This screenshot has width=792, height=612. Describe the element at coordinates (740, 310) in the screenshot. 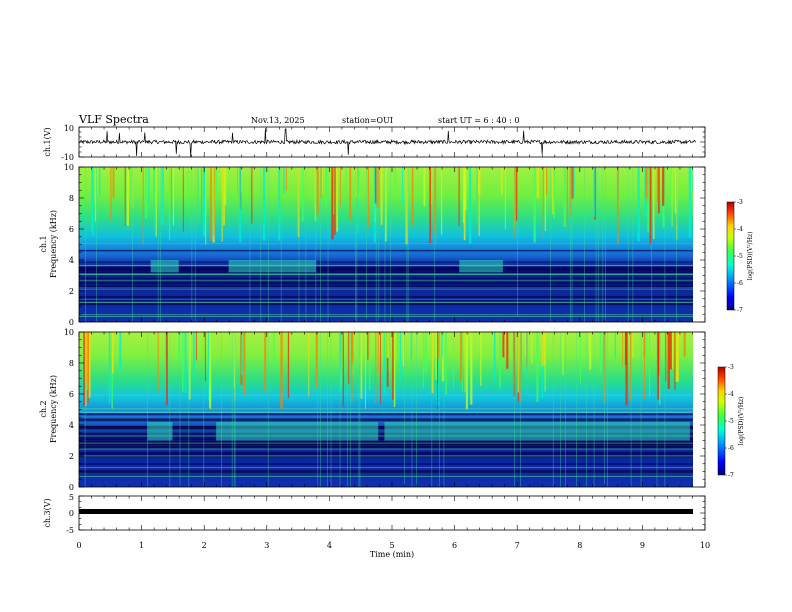

I see `colorbar-tick-label: -7` at that location.